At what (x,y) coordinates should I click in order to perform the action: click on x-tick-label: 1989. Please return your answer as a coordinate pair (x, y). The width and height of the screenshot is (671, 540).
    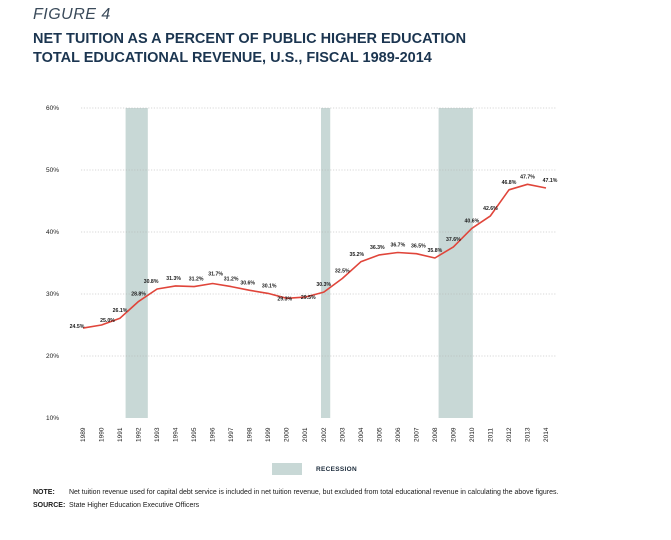
    Looking at the image, I should click on (83, 434).